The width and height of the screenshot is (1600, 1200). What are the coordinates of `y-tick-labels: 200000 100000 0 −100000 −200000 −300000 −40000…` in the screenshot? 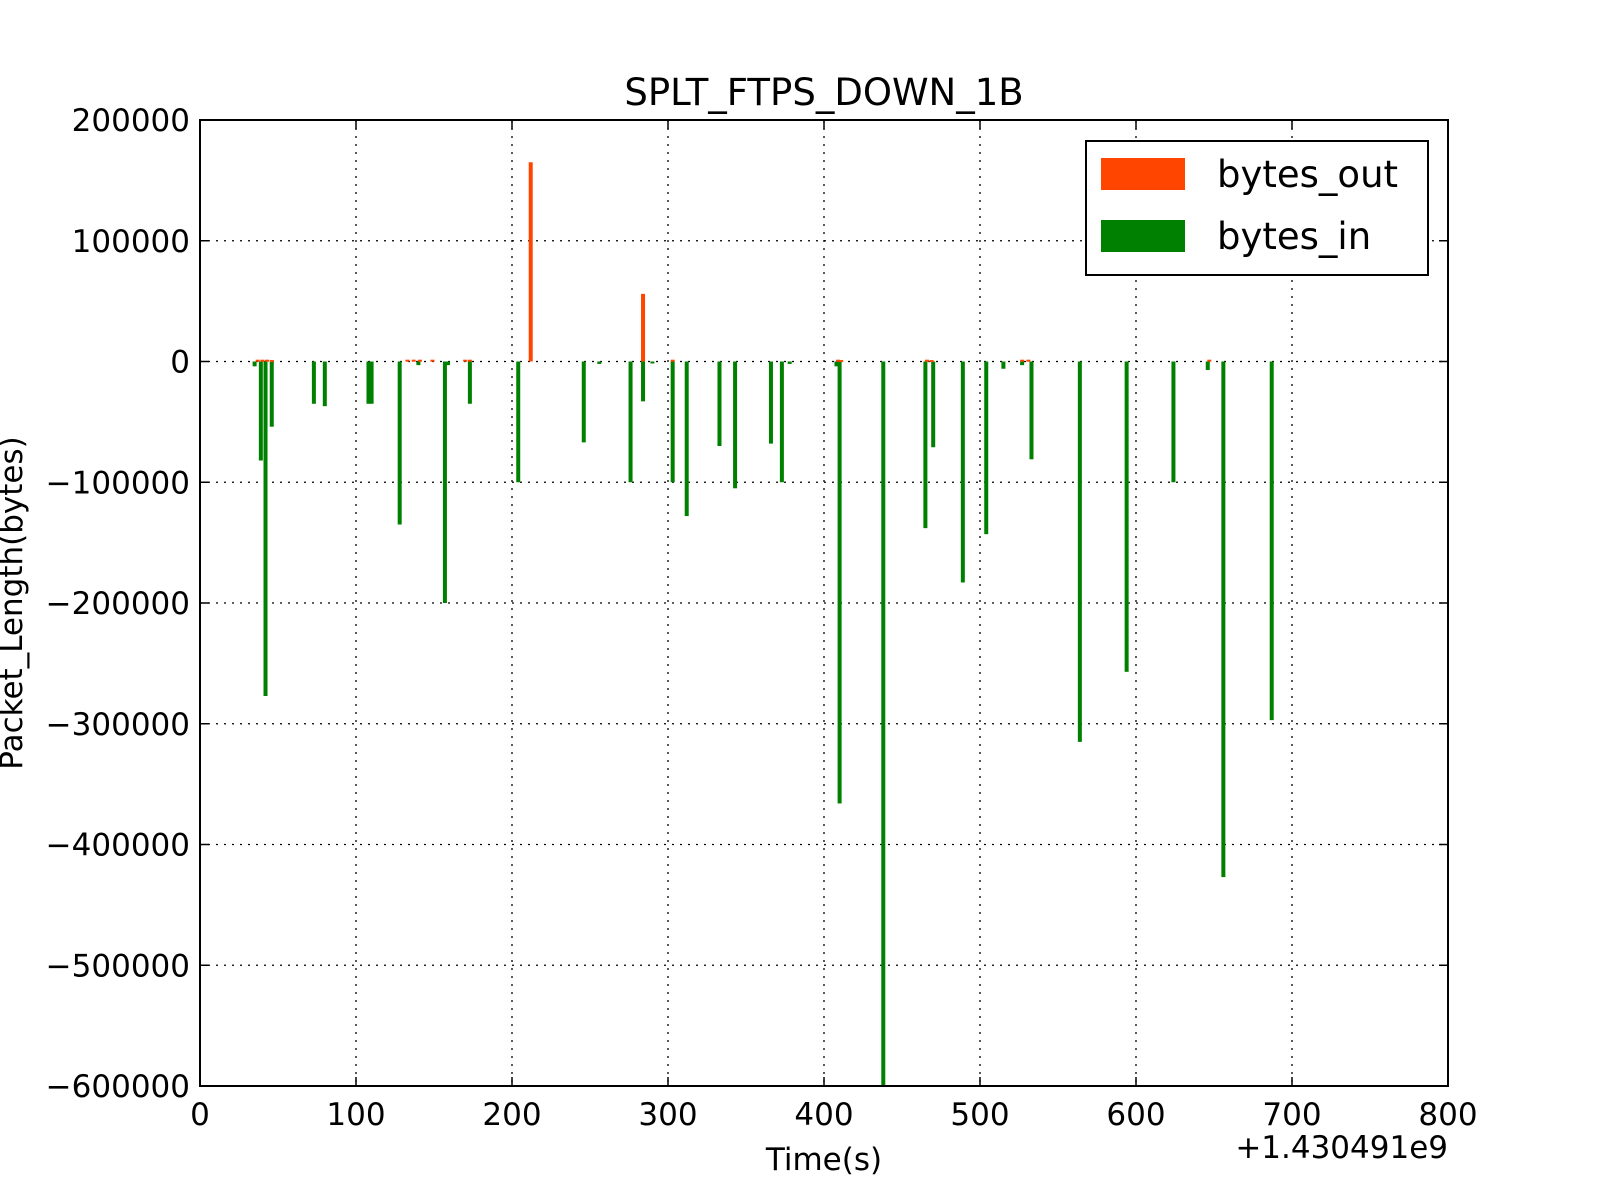 It's located at (118, 604).